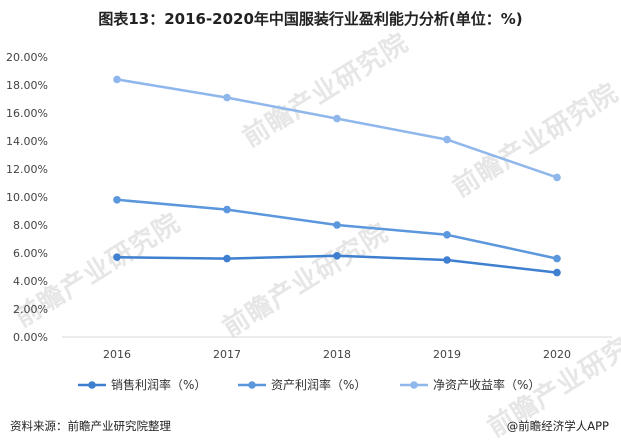 The height and width of the screenshot is (444, 621). I want to click on source-note: 资料来源：前瞻产业研究院整理, so click(90, 426).